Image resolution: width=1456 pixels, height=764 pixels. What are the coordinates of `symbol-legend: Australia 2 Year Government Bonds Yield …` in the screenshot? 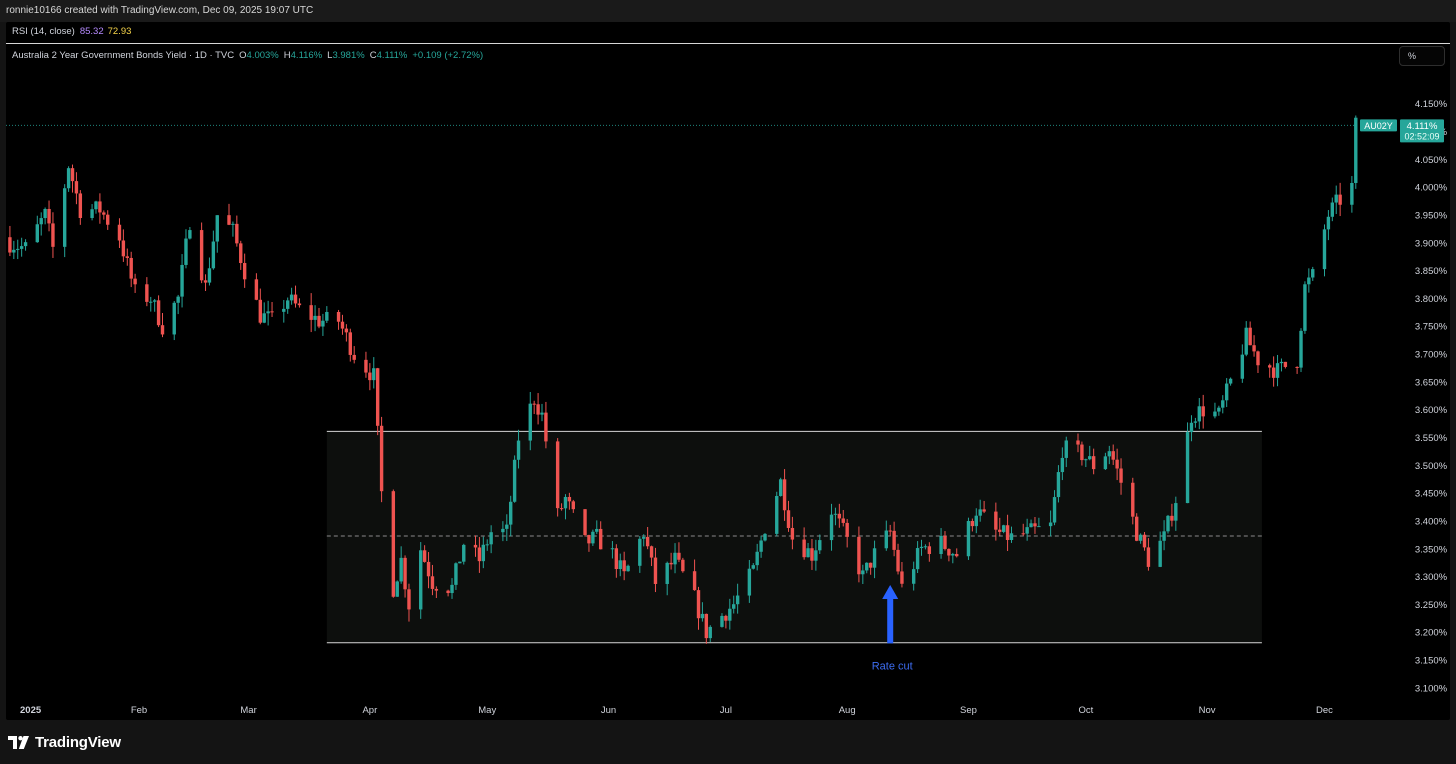 It's located at (247, 55).